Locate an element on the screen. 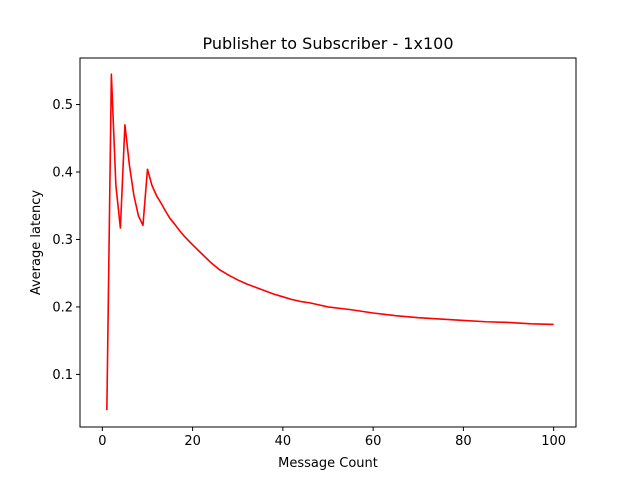 Image resolution: width=640 pixels, height=480 pixels. y-tick-label: 0.5 is located at coordinates (62, 105).